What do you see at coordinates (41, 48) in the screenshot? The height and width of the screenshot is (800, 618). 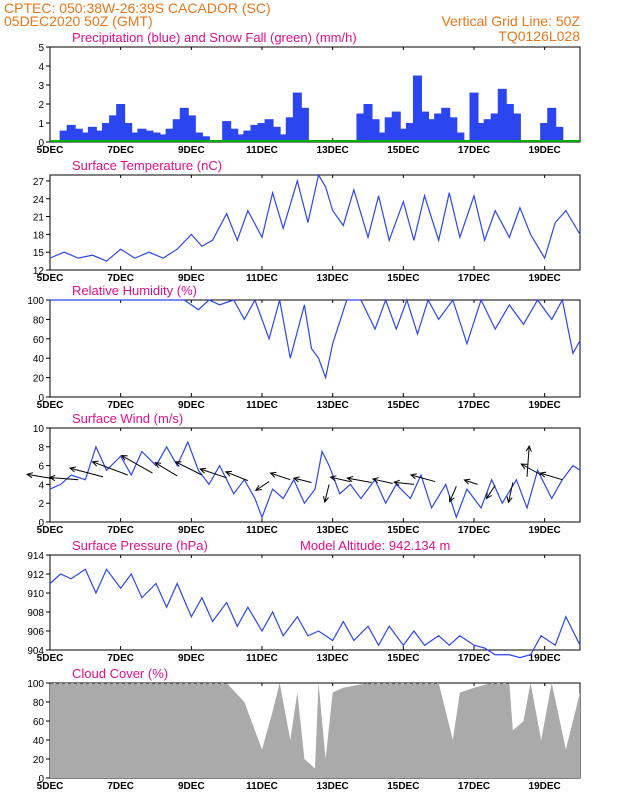 I see `y-tick-label: 5` at bounding box center [41, 48].